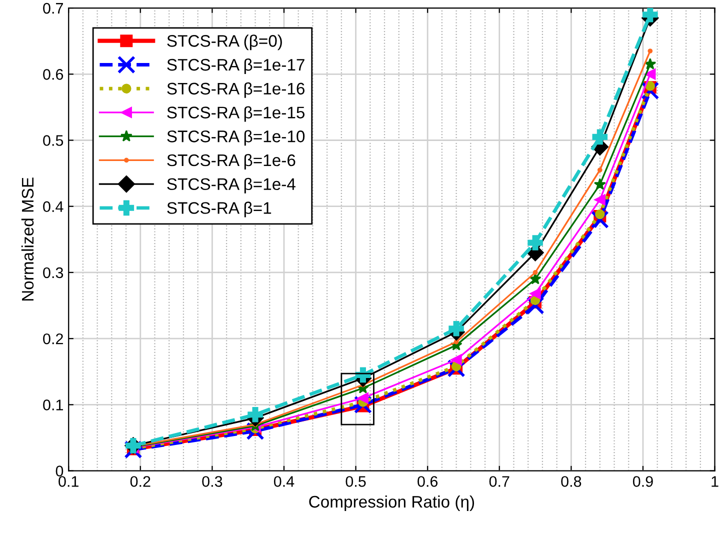 The image size is (722, 535). I want to click on y-tick-label: 0.3, so click(53, 272).